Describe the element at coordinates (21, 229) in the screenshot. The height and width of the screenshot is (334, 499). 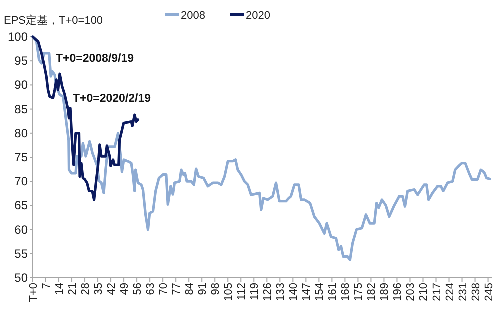
I see `y-tick-label: 60` at that location.